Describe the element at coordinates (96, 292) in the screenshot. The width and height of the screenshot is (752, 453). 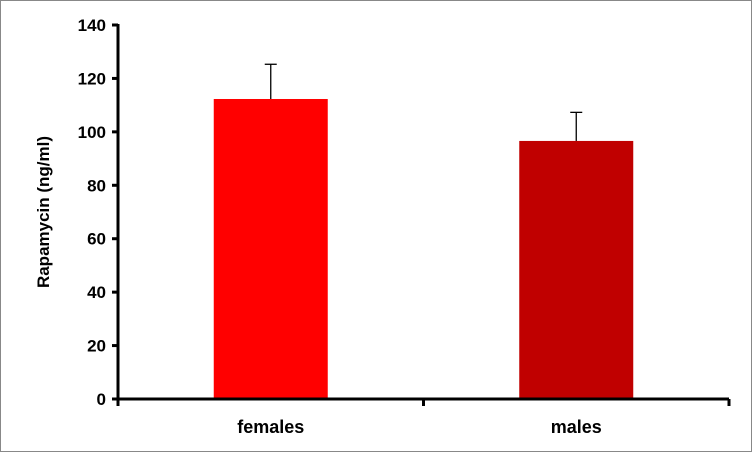
I see `y-tick-label: 40` at that location.